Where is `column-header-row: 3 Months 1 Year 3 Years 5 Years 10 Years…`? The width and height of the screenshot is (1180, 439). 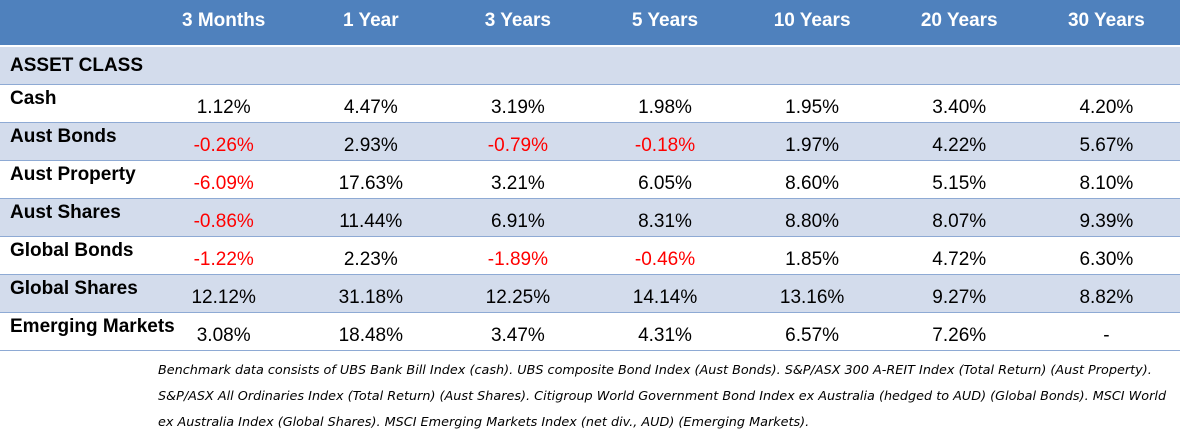
column-header-row: 3 Months 1 Year 3 Years 5 Years 10 Years… is located at coordinates (590, 23).